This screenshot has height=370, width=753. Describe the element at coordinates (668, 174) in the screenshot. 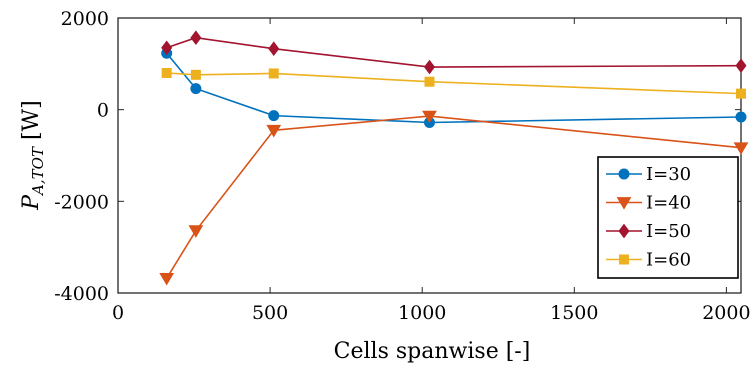

I see `legend-label: I=30` at that location.